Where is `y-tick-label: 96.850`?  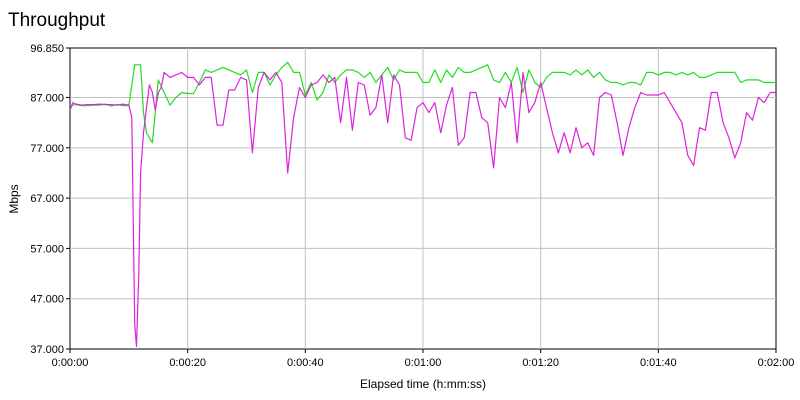
y-tick-label: 96.850 is located at coordinates (47, 49).